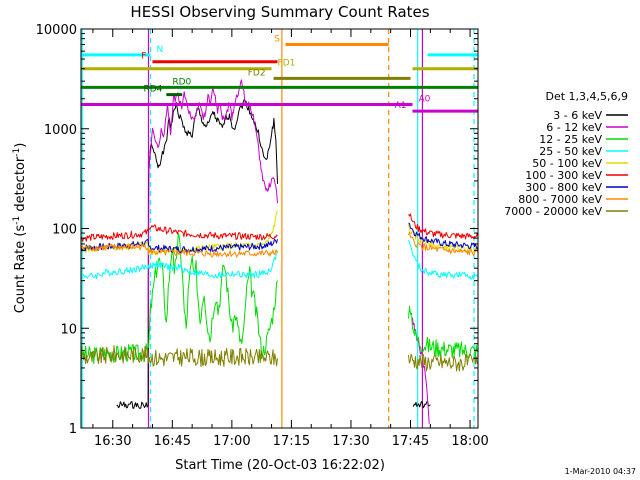  What do you see at coordinates (600, 471) in the screenshot?
I see `timestamp: 1-Mar-2010 04:37` at bounding box center [600, 471].